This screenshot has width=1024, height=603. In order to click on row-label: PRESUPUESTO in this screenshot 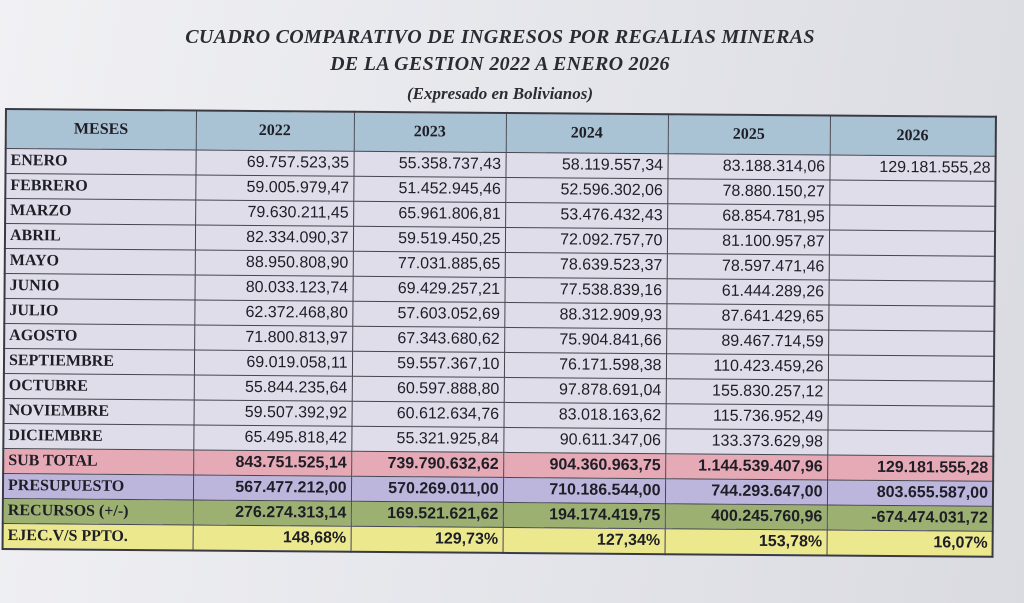, I will do `click(98, 486)`.